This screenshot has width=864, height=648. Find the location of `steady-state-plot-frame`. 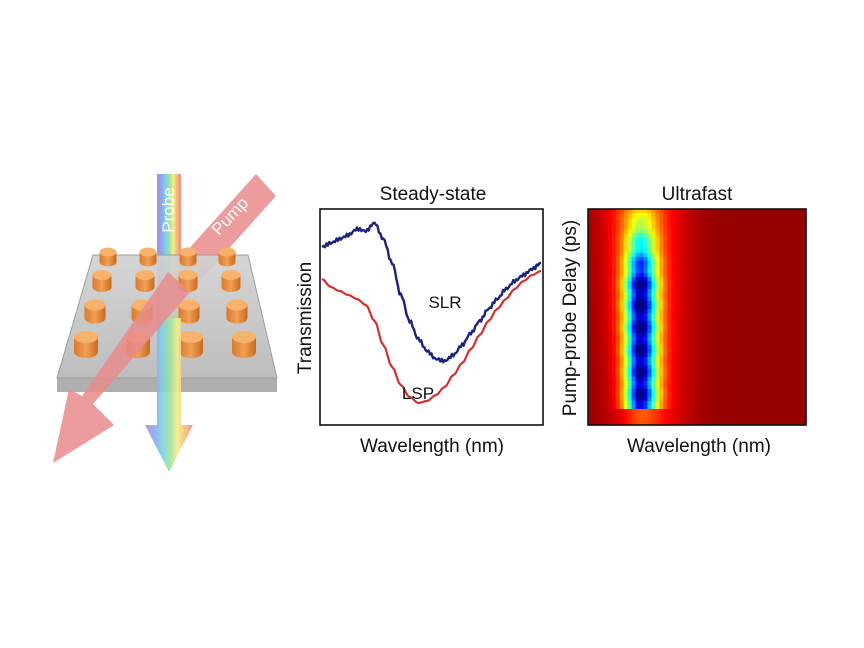

steady-state-plot-frame is located at coordinates (431, 317).